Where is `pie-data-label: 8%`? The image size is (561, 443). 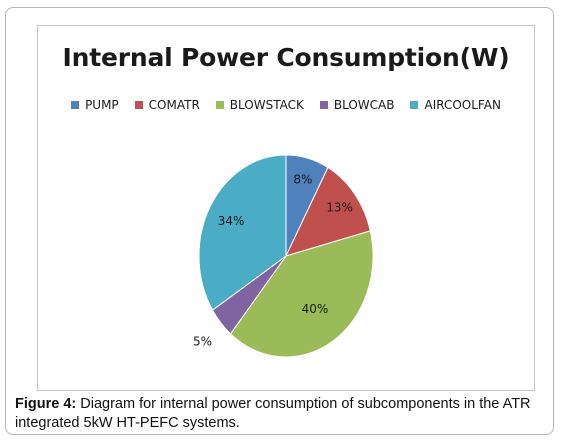
pie-data-label: 8% is located at coordinates (302, 180).